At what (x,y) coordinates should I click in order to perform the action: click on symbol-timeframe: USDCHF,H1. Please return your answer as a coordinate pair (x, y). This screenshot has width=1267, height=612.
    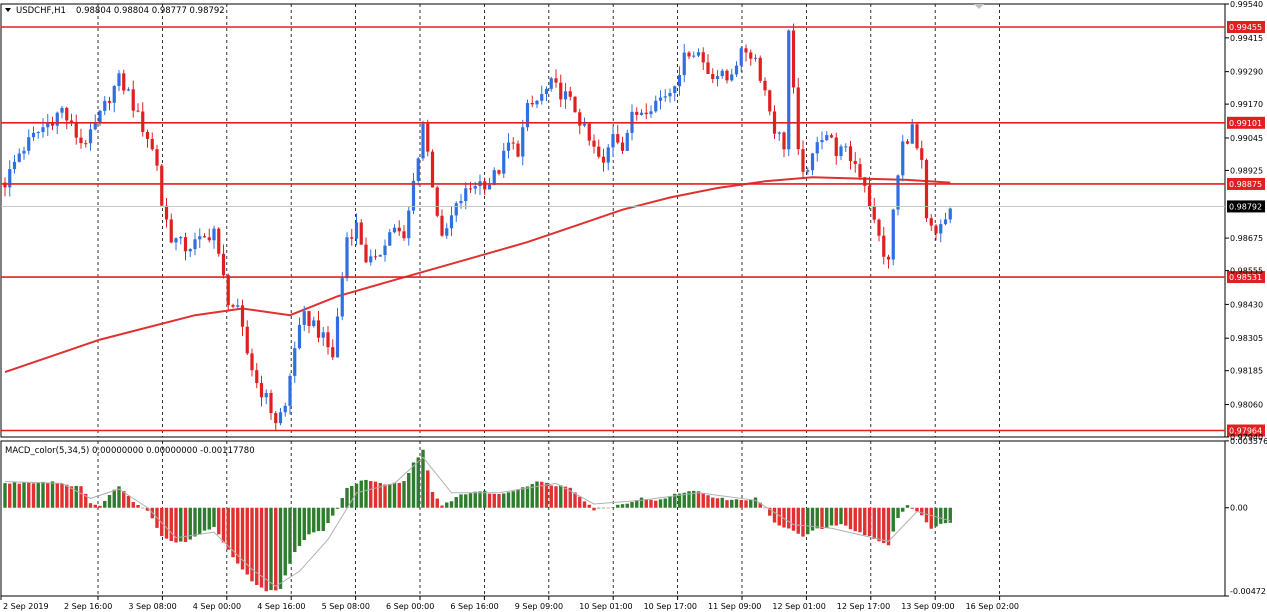
    Looking at the image, I should click on (41, 11).